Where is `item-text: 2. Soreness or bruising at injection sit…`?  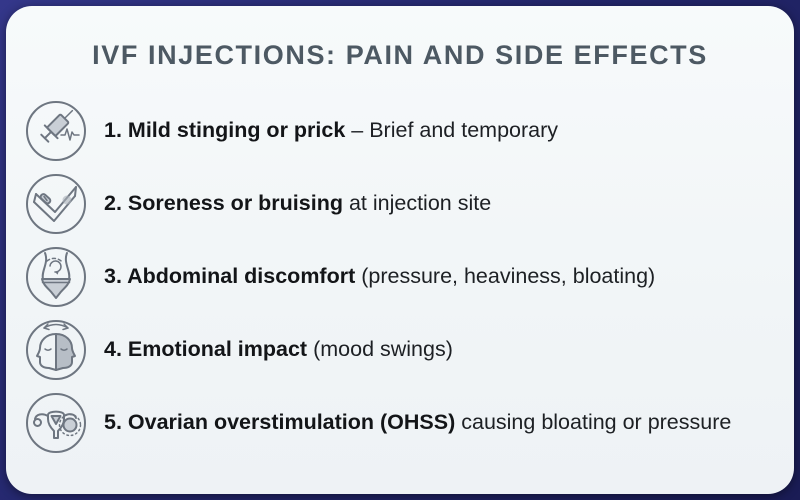
item-text: 2. Soreness or bruising at injection sit… is located at coordinates (297, 203).